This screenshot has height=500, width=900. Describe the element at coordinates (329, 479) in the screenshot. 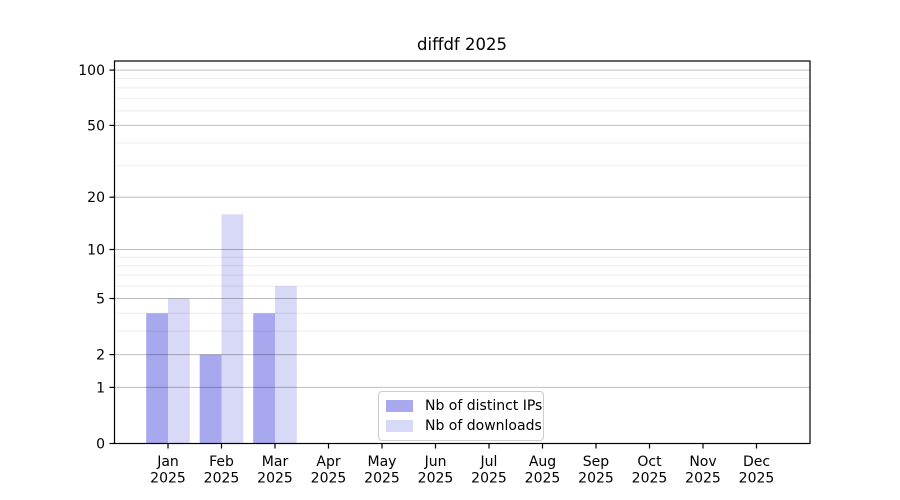

I see `x-tick-year-apr: 2025` at that location.